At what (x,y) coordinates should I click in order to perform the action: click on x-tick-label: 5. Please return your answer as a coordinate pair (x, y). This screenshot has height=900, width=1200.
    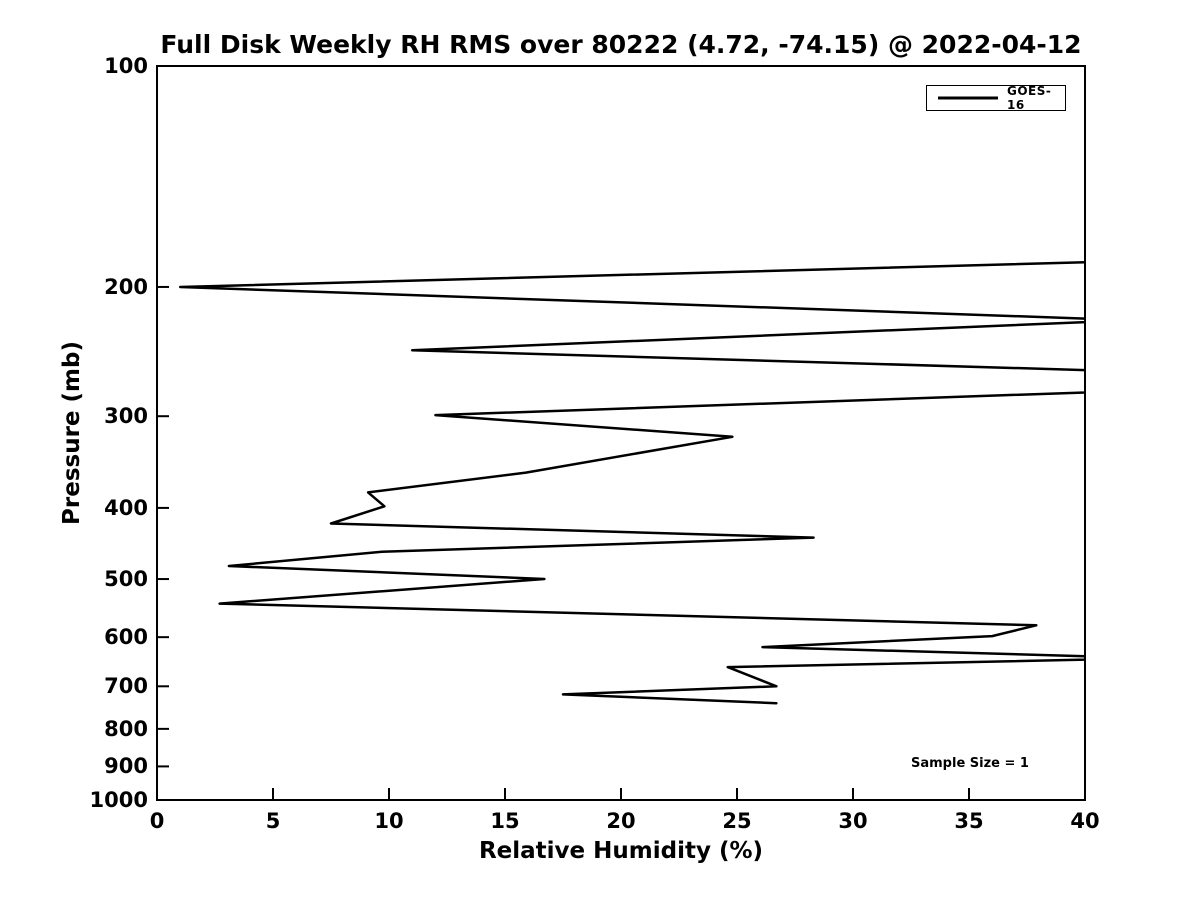
    Looking at the image, I should click on (273, 821).